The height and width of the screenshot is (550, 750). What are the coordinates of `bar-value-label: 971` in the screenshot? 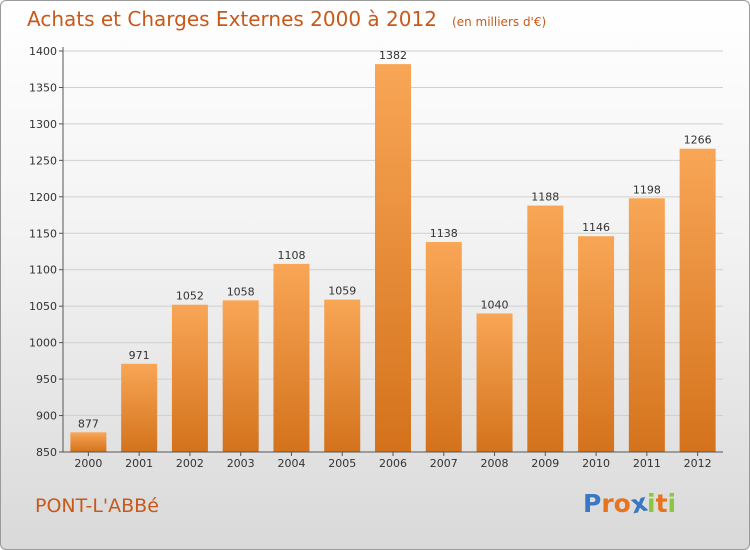 It's located at (139, 355).